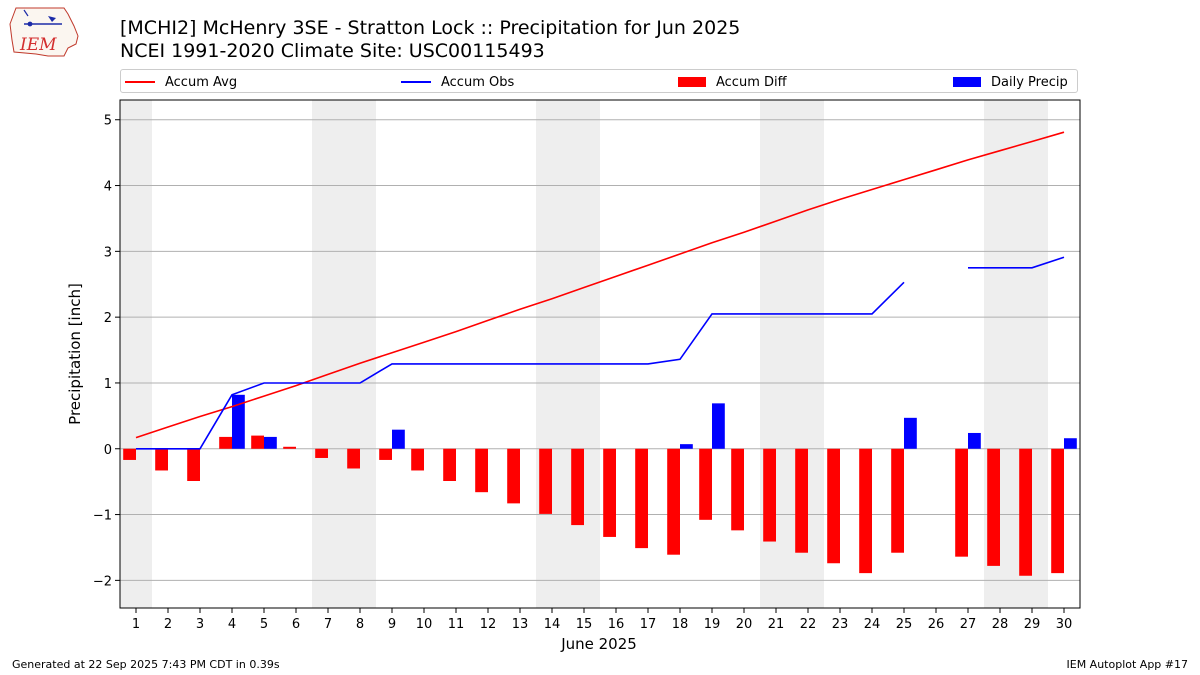 The image size is (1200, 675). What do you see at coordinates (392, 624) in the screenshot?
I see `x-tick-label: 9` at bounding box center [392, 624].